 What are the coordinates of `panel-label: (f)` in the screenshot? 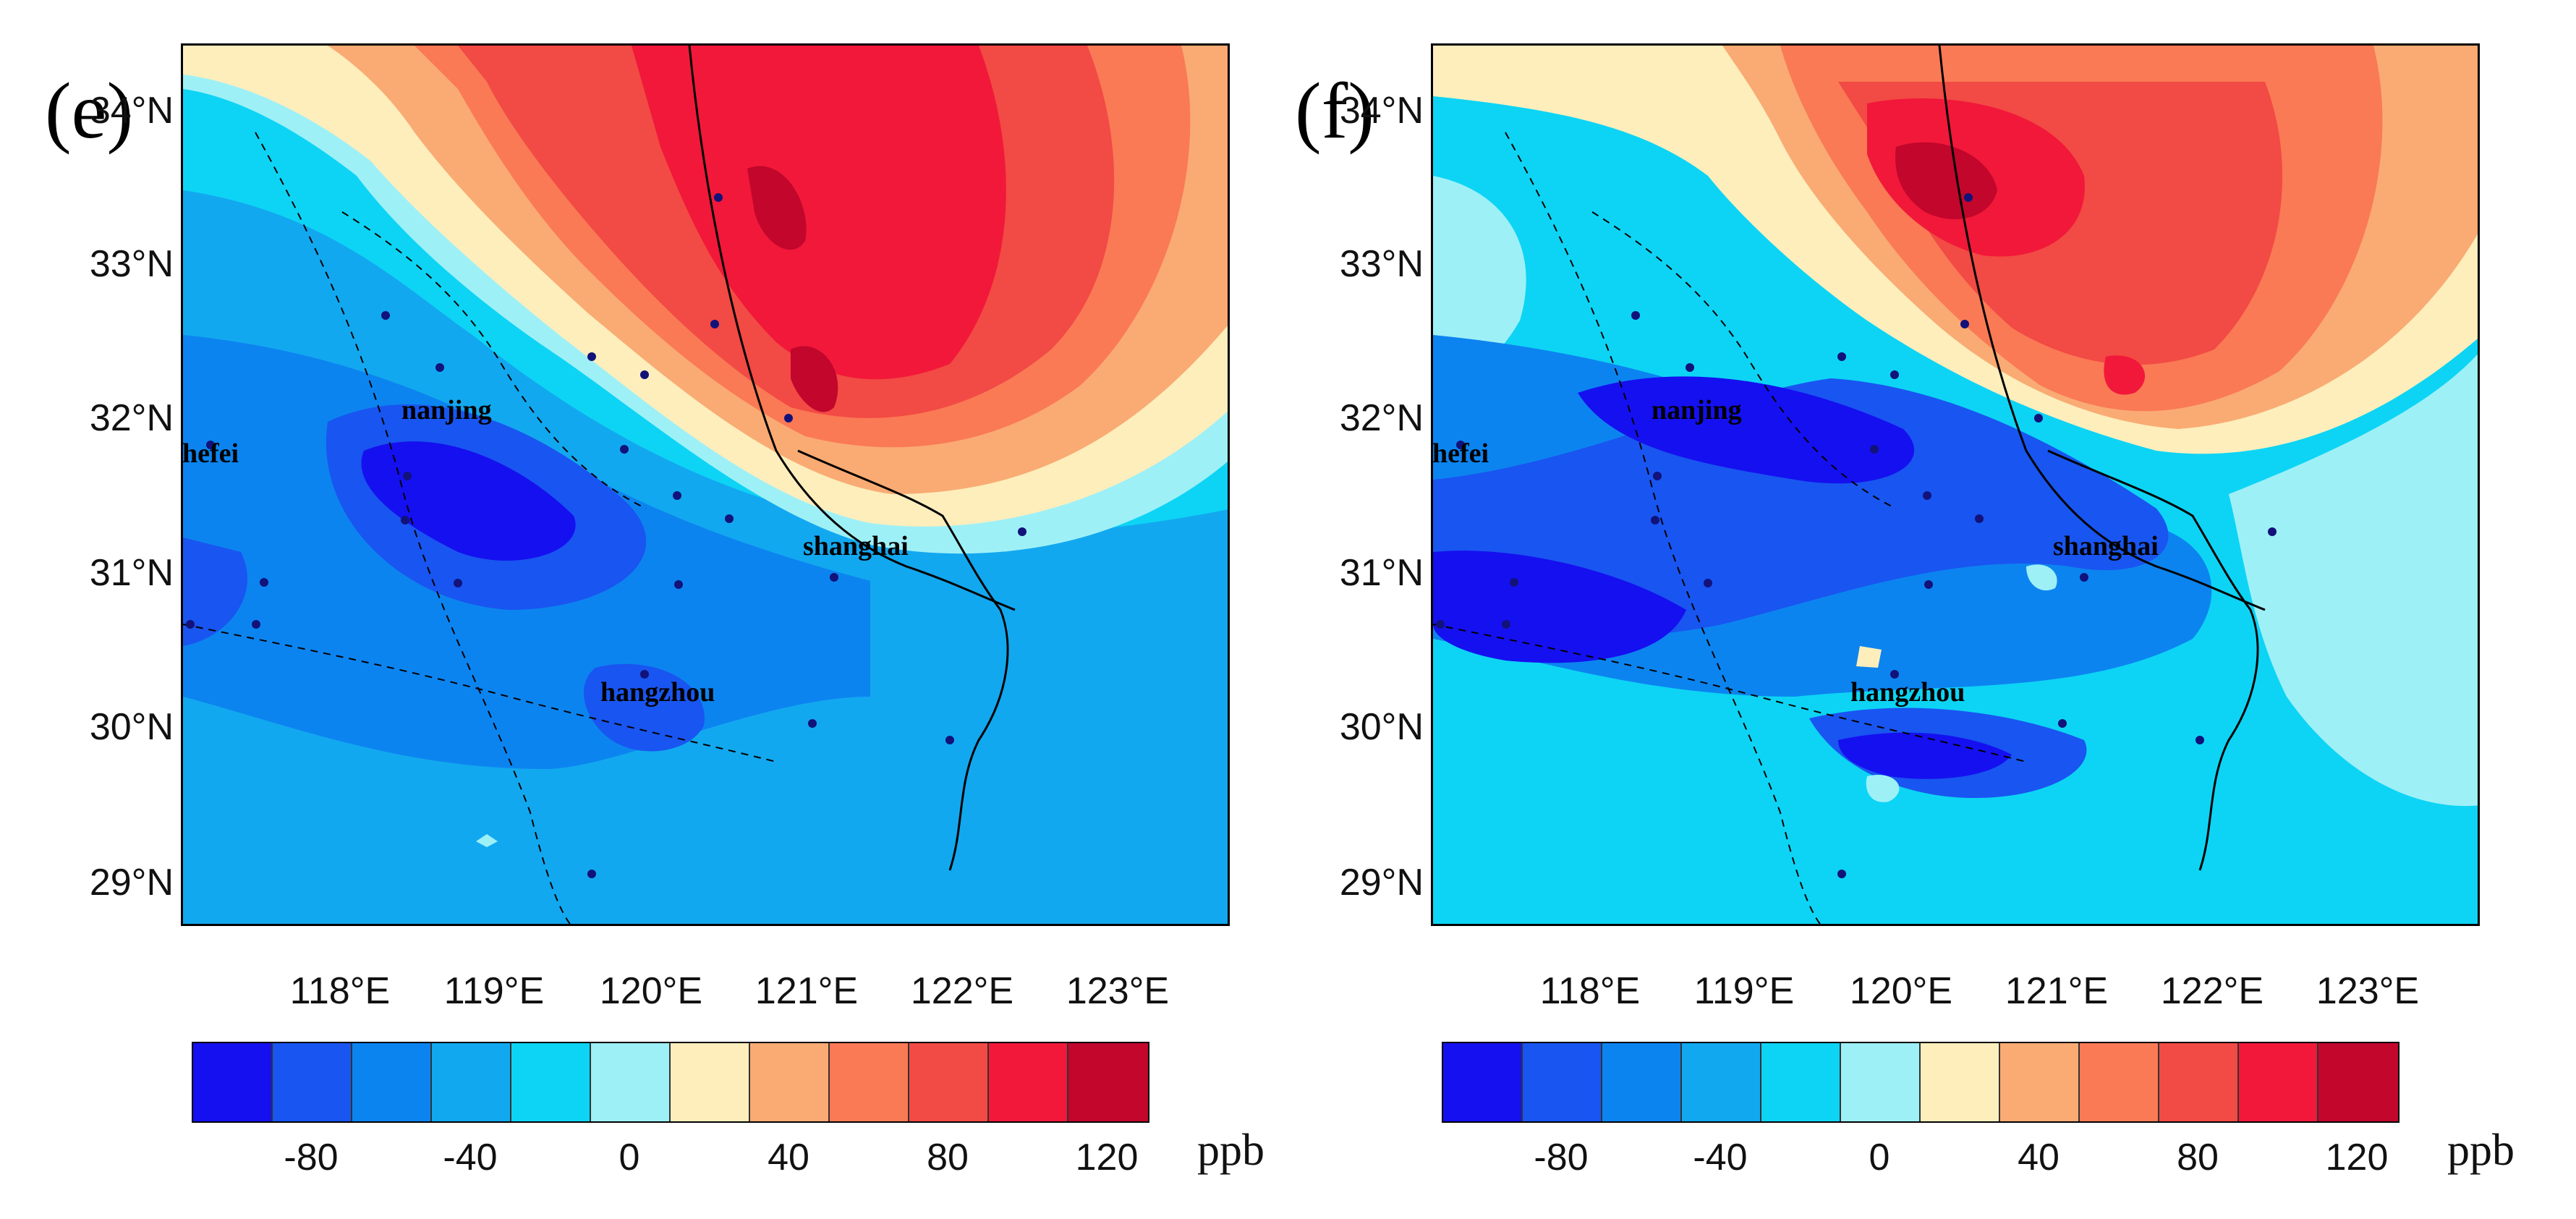 It's located at (1334, 111).